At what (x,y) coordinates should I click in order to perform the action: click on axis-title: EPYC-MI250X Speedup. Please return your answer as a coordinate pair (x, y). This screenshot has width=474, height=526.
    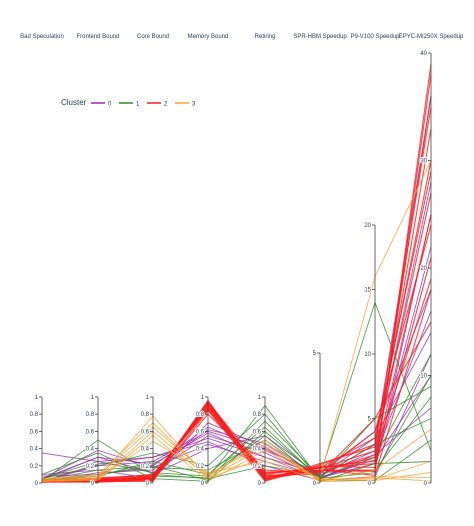
    Looking at the image, I should click on (431, 37).